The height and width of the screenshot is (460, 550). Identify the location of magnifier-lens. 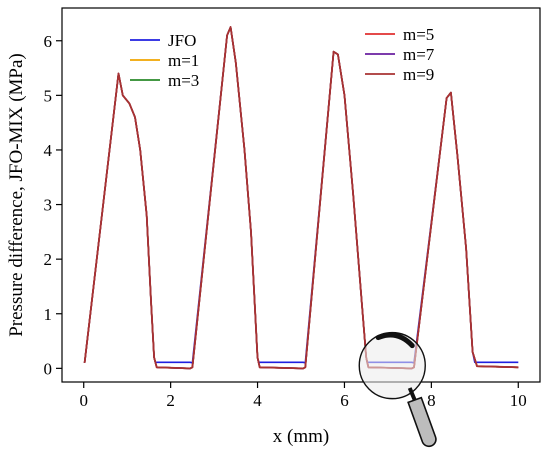
(392, 365).